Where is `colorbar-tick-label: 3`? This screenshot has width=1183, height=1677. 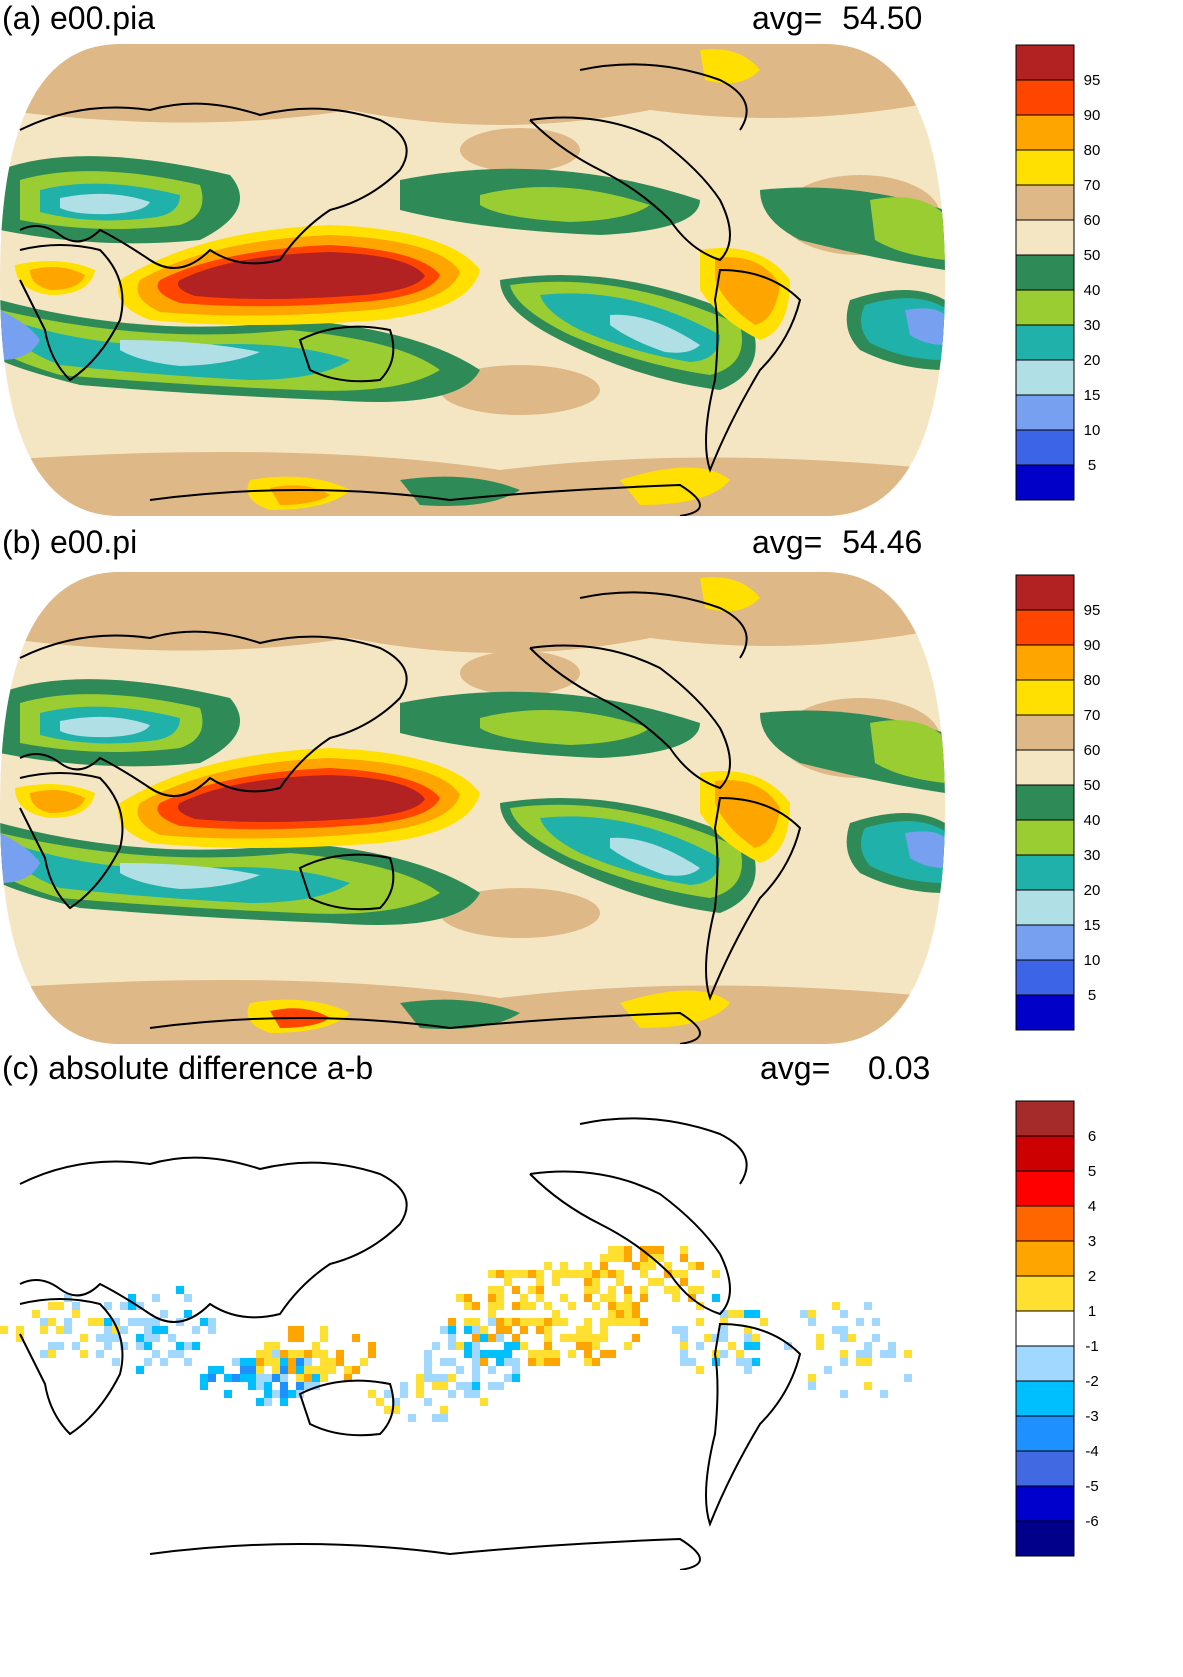
colorbar-tick-label: 3 is located at coordinates (1092, 1241).